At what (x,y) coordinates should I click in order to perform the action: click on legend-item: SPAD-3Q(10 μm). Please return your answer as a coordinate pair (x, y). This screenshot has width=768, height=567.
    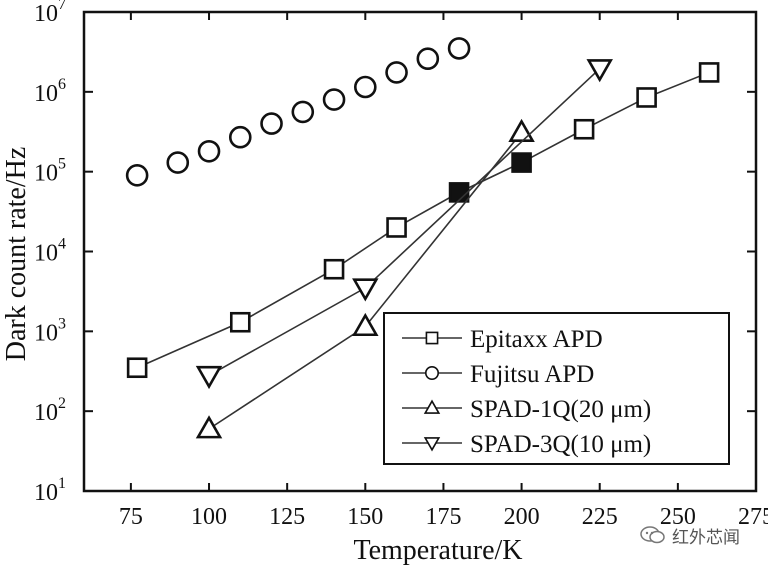
    Looking at the image, I should click on (526, 444).